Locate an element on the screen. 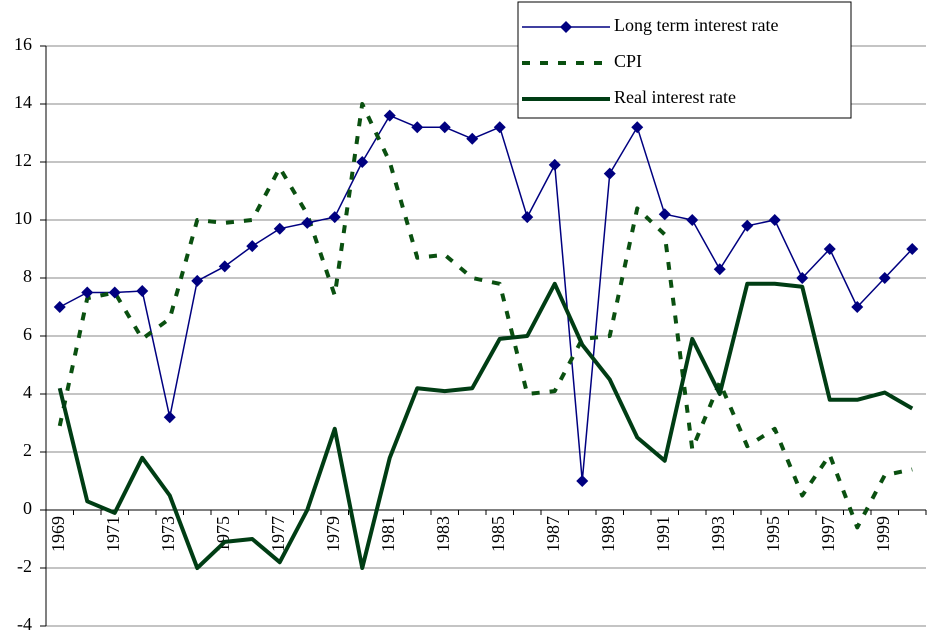  y-tick-label: 0 is located at coordinates (27, 508).